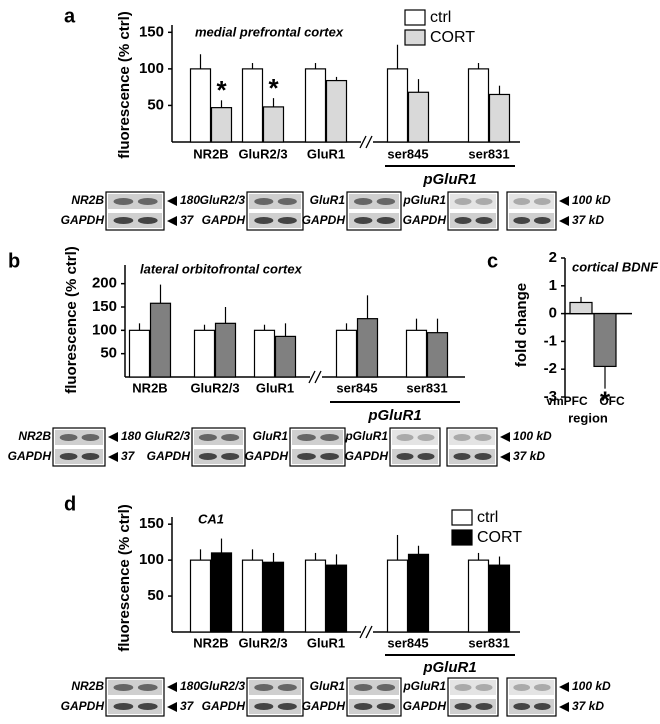  I want to click on group-label: pGluR1, so click(449, 667).